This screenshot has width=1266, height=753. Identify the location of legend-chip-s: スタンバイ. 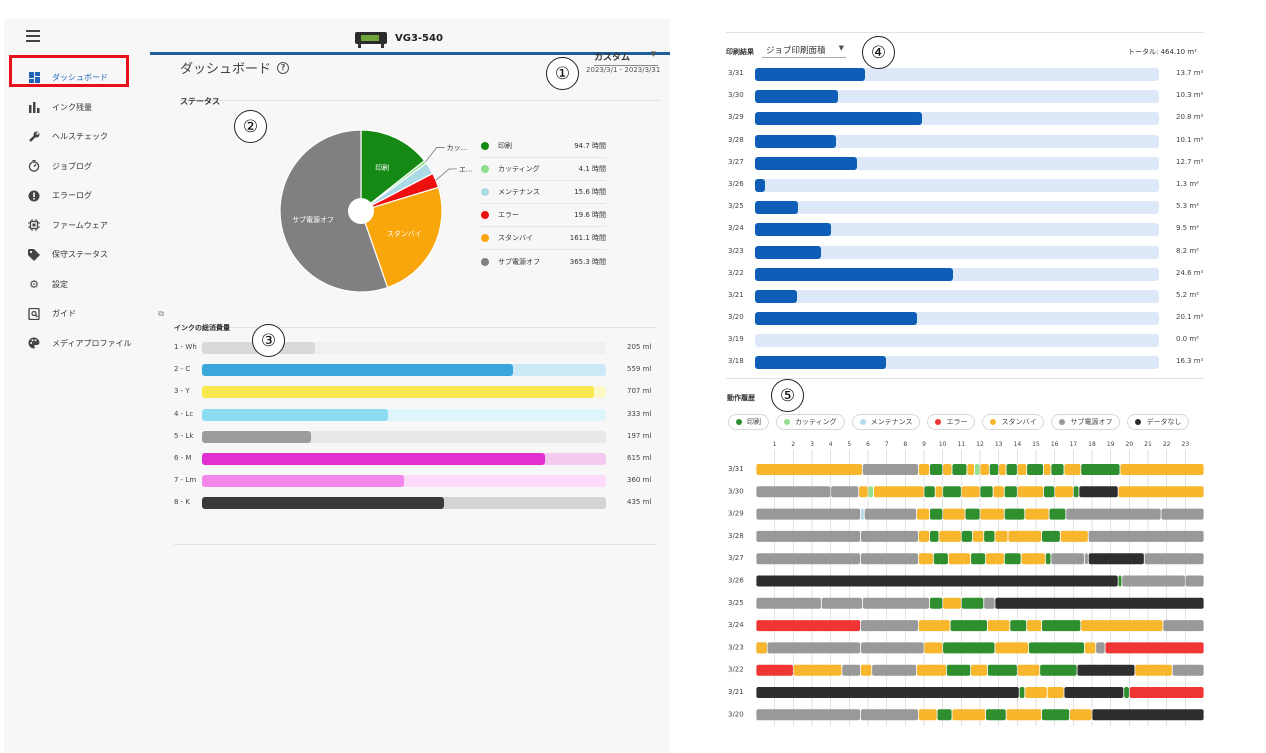
(1013, 422).